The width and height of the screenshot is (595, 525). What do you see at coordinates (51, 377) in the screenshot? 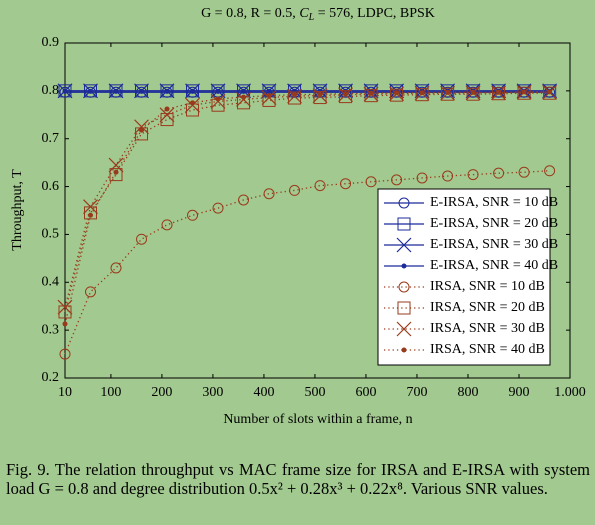
I see `y-tick-label: 0.2` at bounding box center [51, 377].